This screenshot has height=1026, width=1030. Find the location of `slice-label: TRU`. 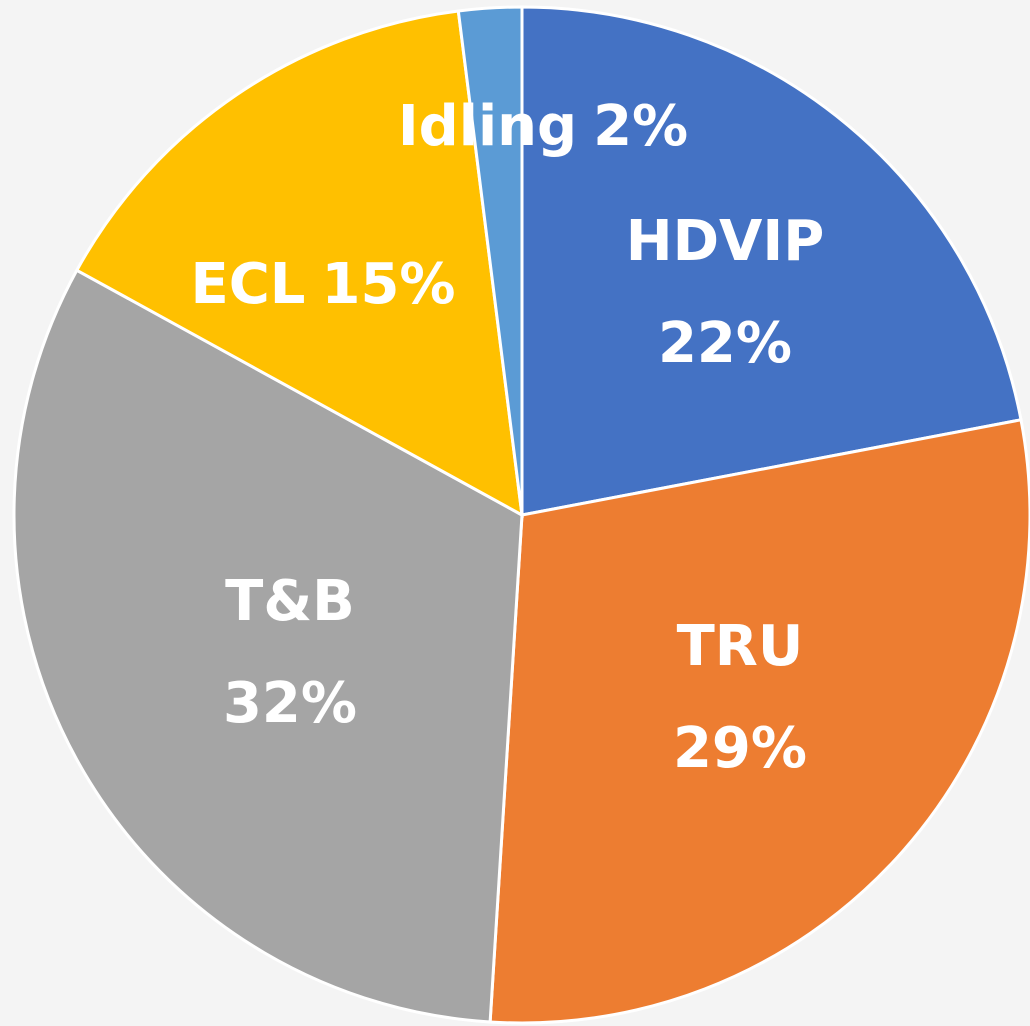

slice-label: TRU is located at coordinates (740, 646).